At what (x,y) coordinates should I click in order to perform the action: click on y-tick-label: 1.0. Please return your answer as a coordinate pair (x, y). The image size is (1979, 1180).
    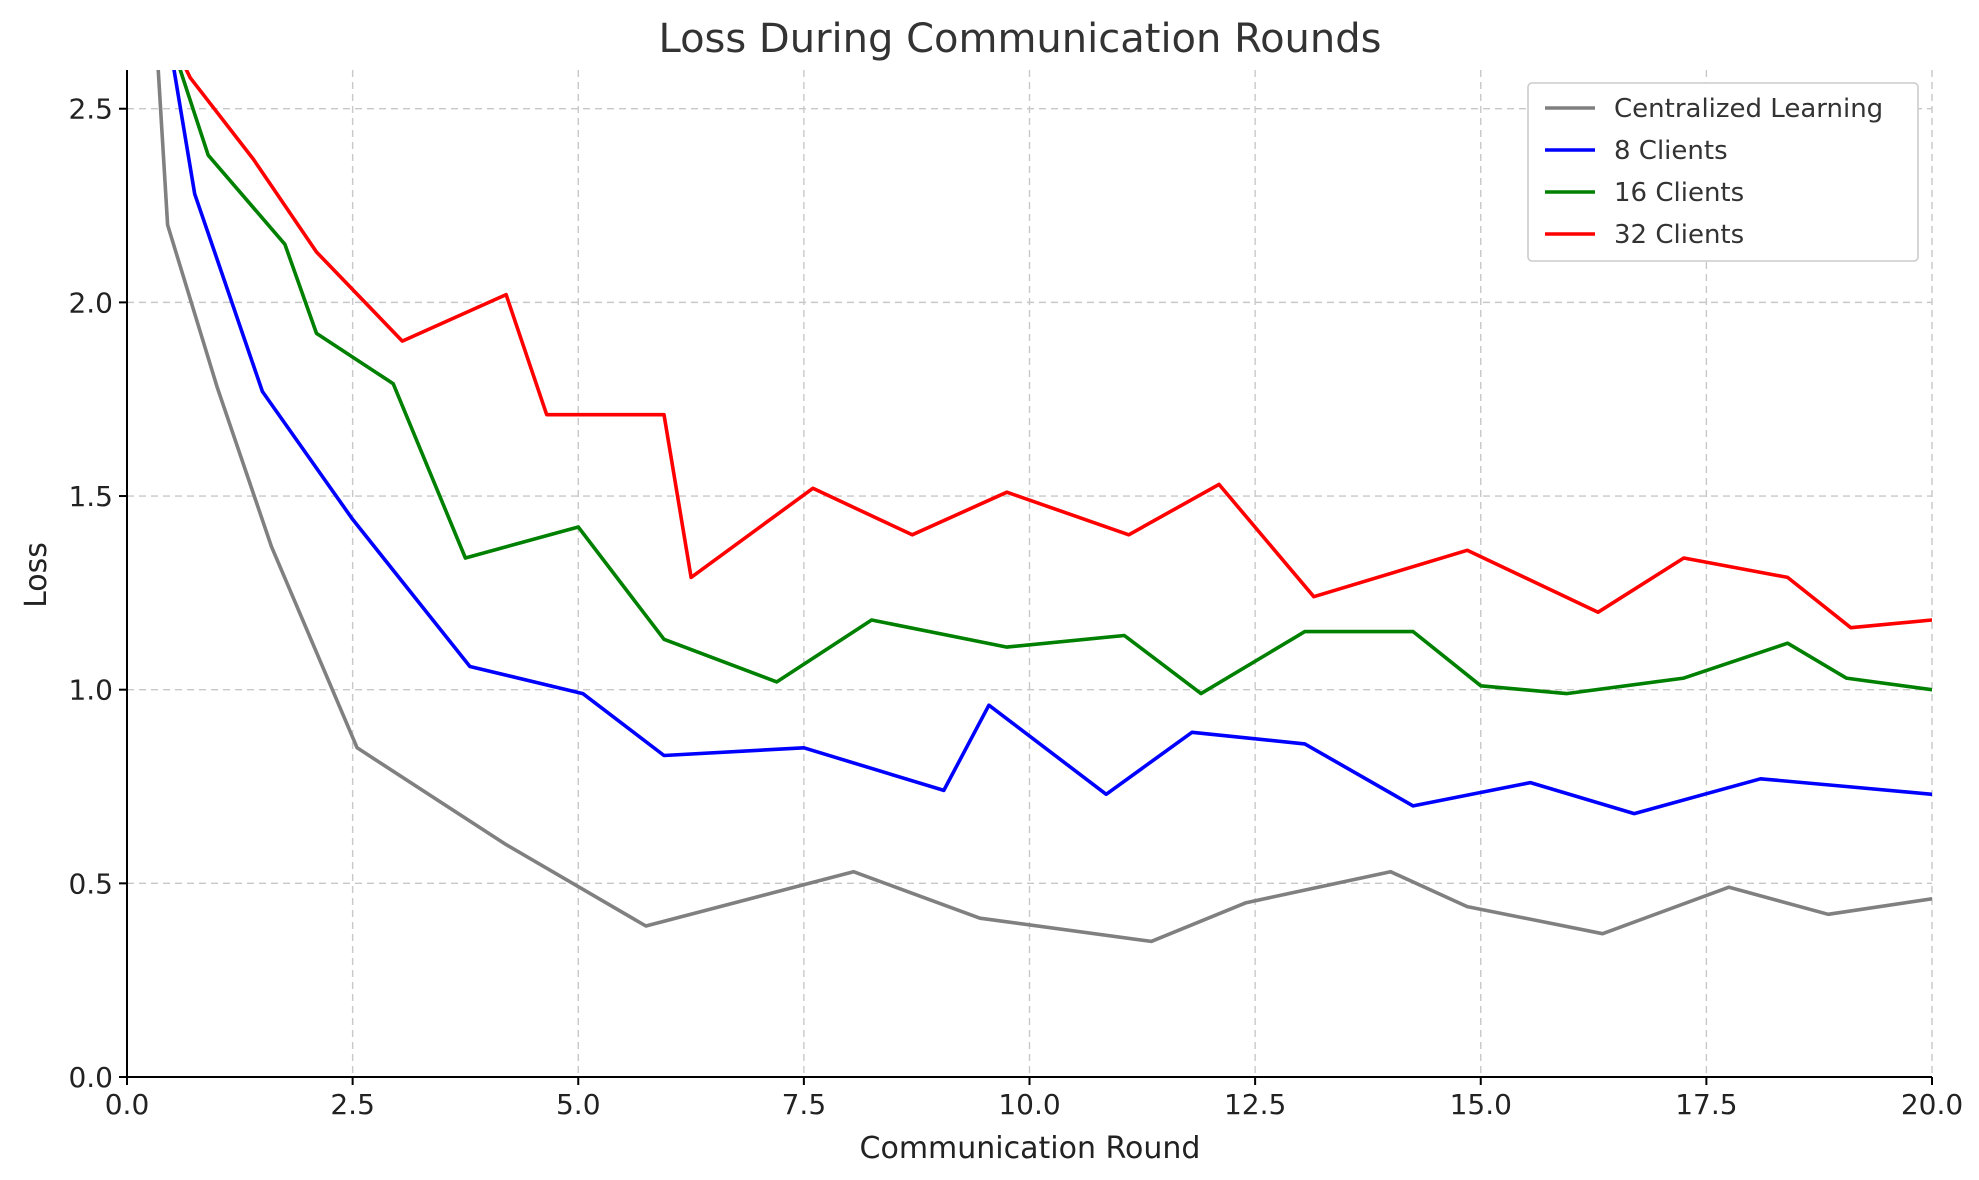
    Looking at the image, I should click on (90, 690).